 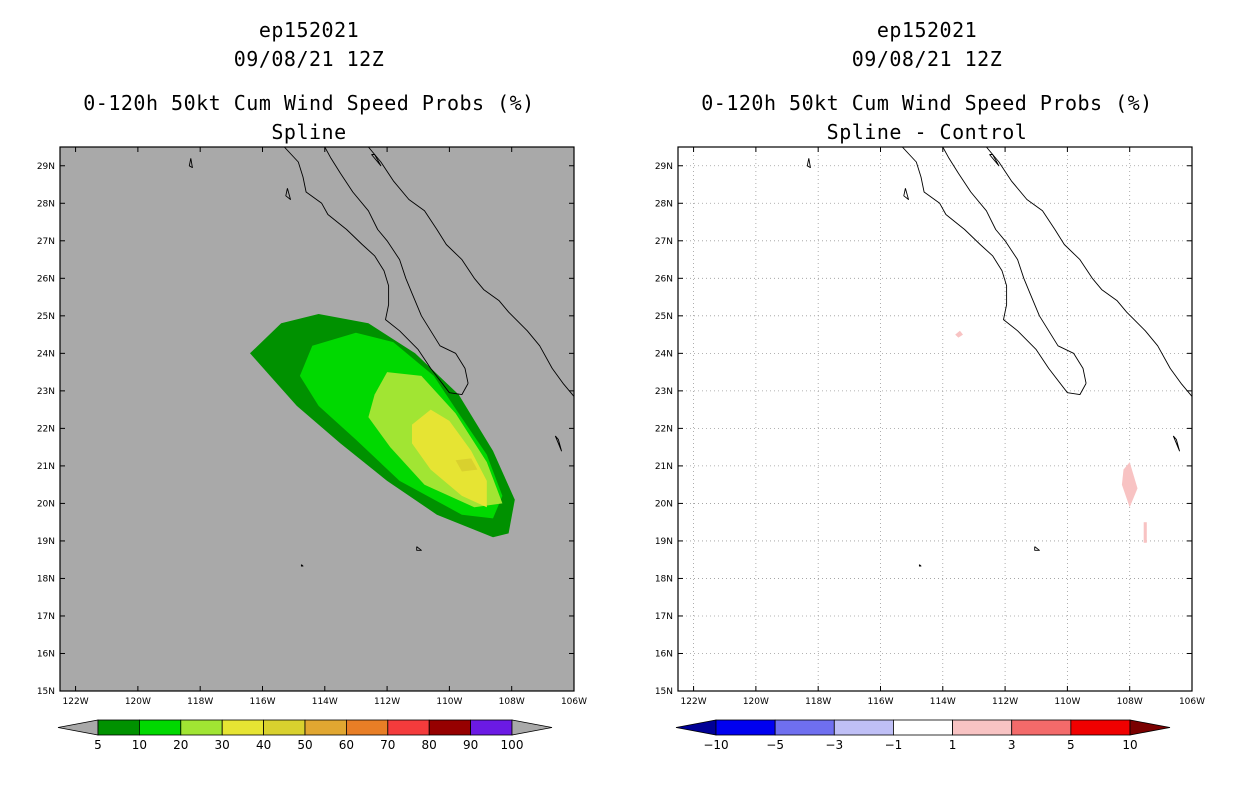 I want to click on coastline-clarion-island, so click(x=302, y=565).